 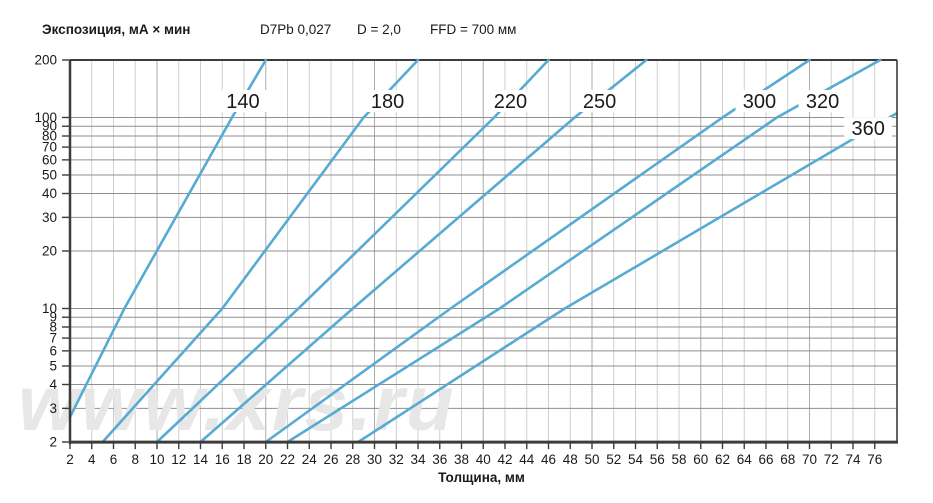 What do you see at coordinates (591, 459) in the screenshot?
I see `x-tick-label-50: 50` at bounding box center [591, 459].